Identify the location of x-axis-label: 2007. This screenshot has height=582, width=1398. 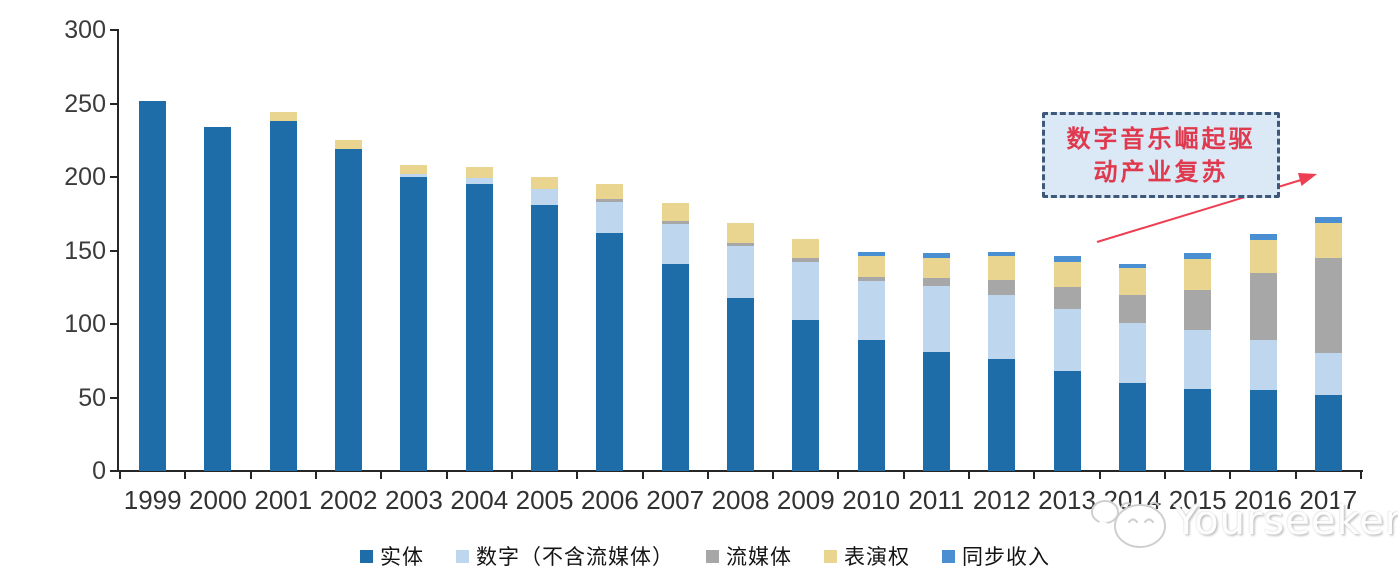
(675, 500).